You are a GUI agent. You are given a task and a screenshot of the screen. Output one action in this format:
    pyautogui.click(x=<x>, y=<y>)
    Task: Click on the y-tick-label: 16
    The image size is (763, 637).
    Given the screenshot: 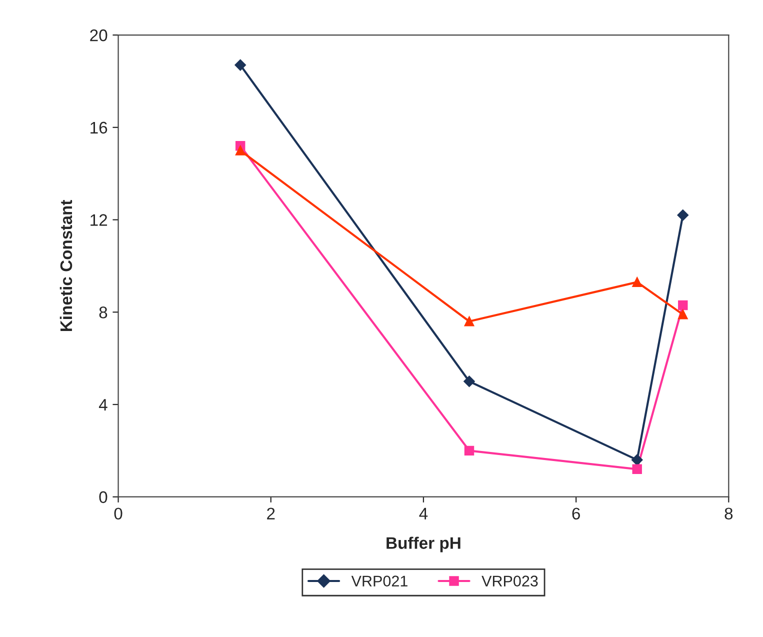 What is the action you would take?
    pyautogui.click(x=99, y=128)
    